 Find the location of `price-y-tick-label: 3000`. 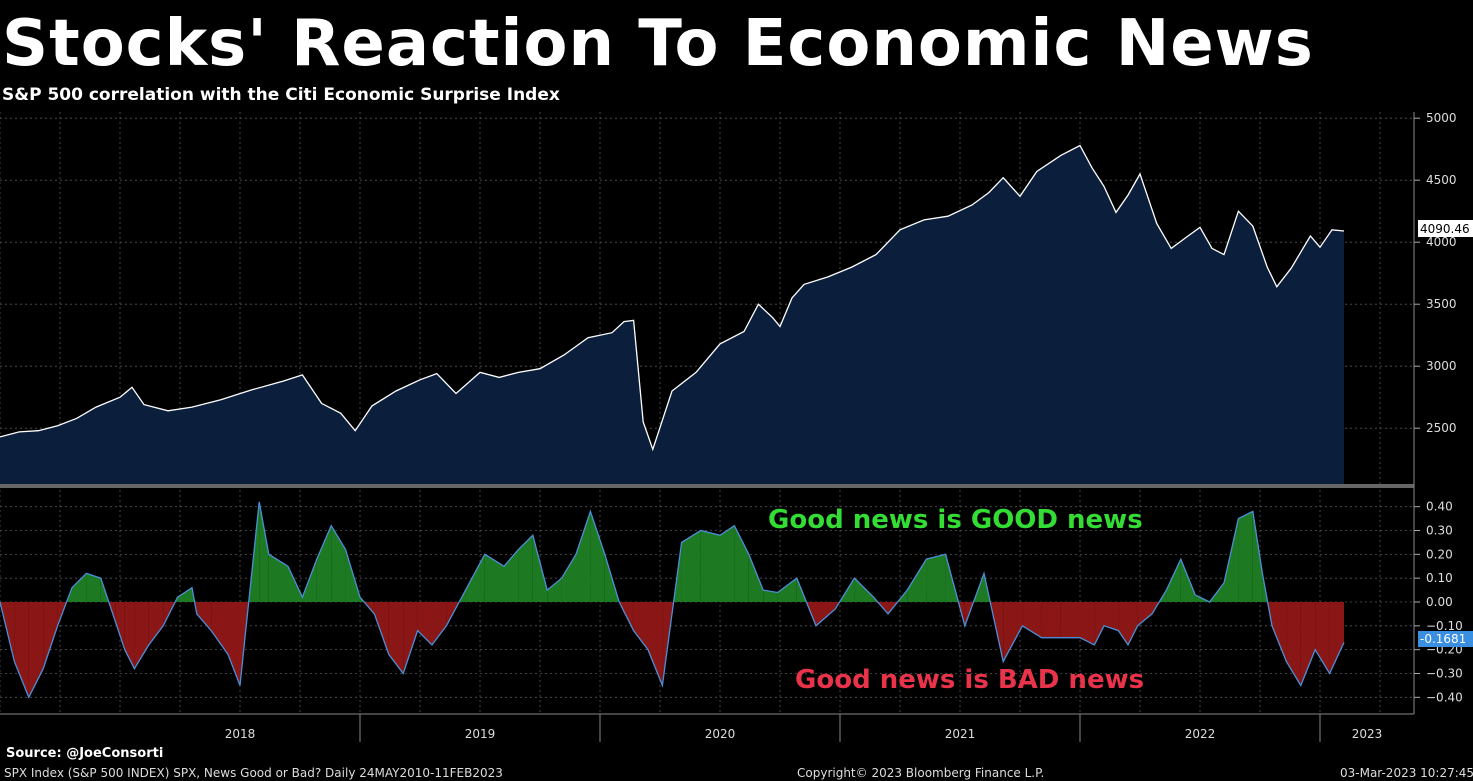

price-y-tick-label: 3000 is located at coordinates (1441, 366).